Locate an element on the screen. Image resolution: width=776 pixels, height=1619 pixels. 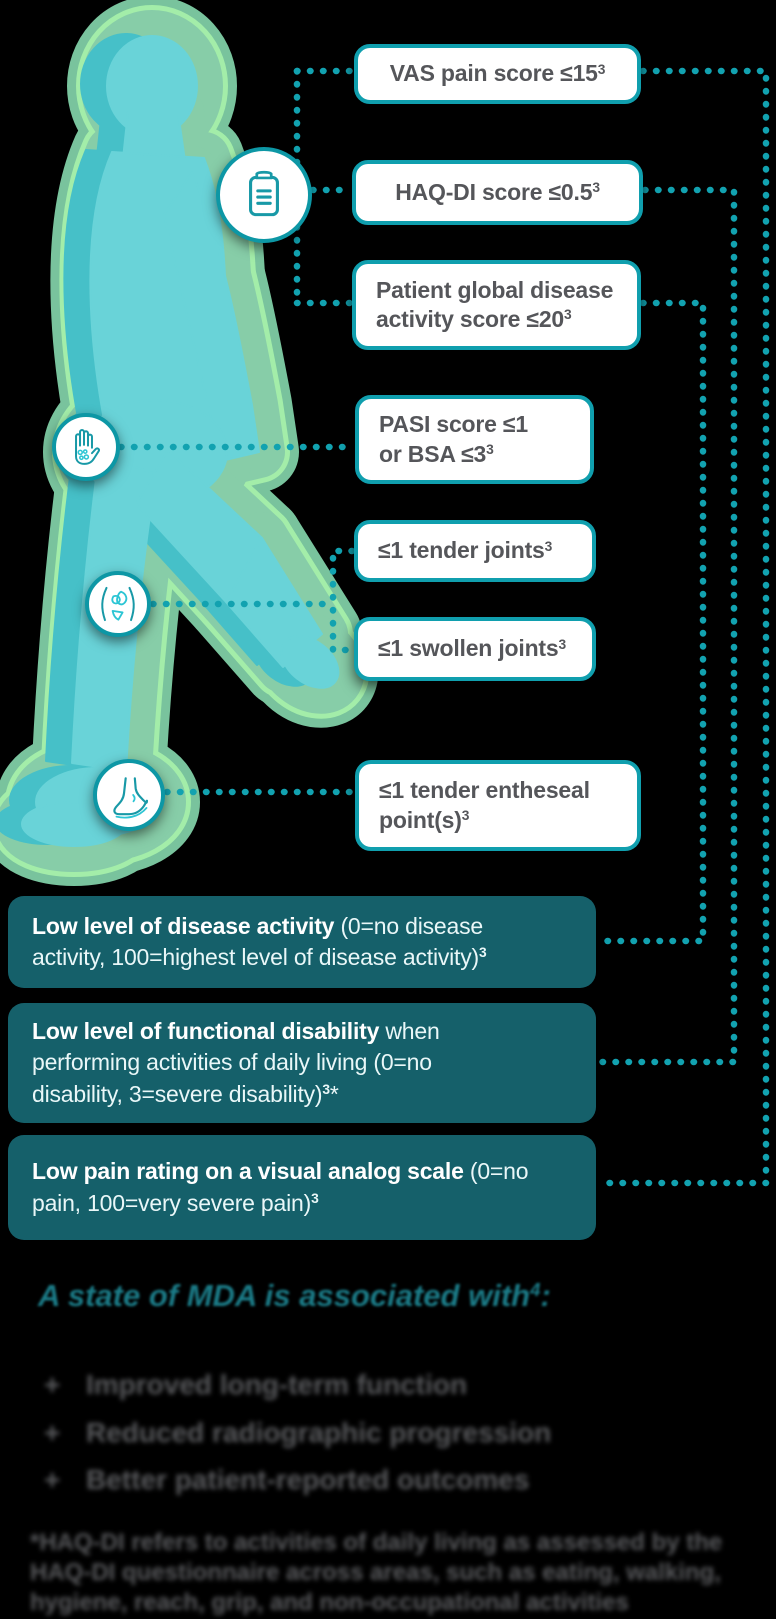
connector-haqdi-to-disability-box is located at coordinates (666, 626).